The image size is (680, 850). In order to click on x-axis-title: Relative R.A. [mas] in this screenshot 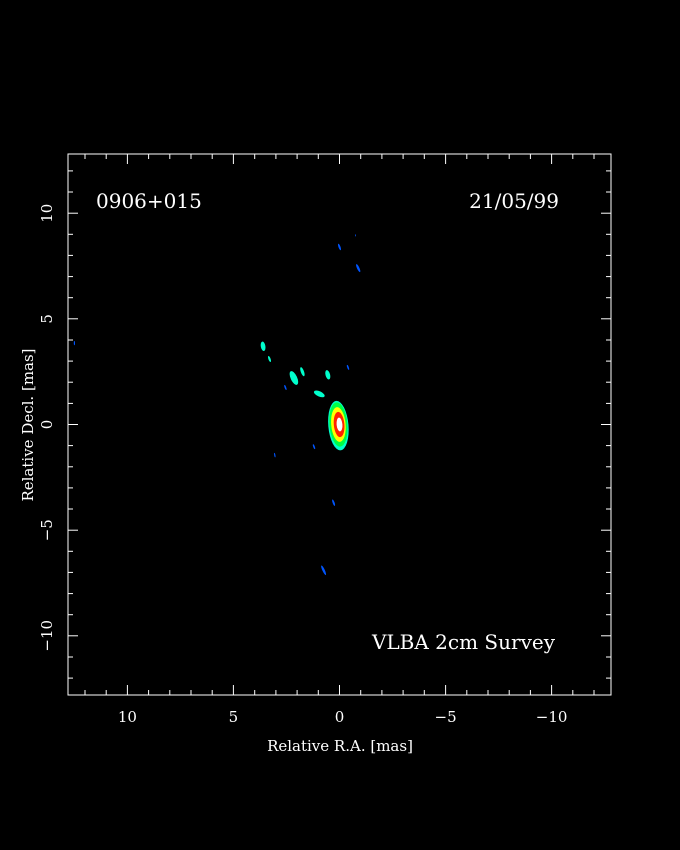, I will do `click(340, 746)`.